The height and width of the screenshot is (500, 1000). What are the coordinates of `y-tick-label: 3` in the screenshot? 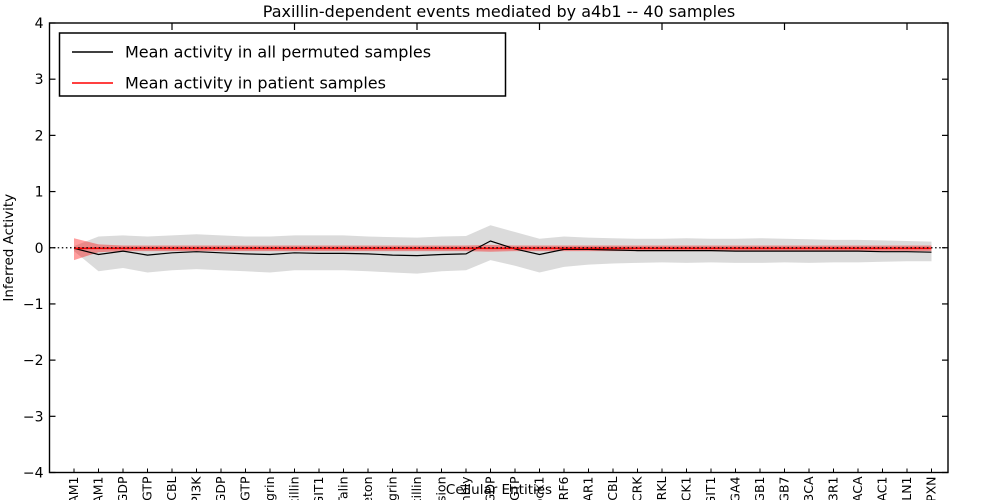 It's located at (39, 80).